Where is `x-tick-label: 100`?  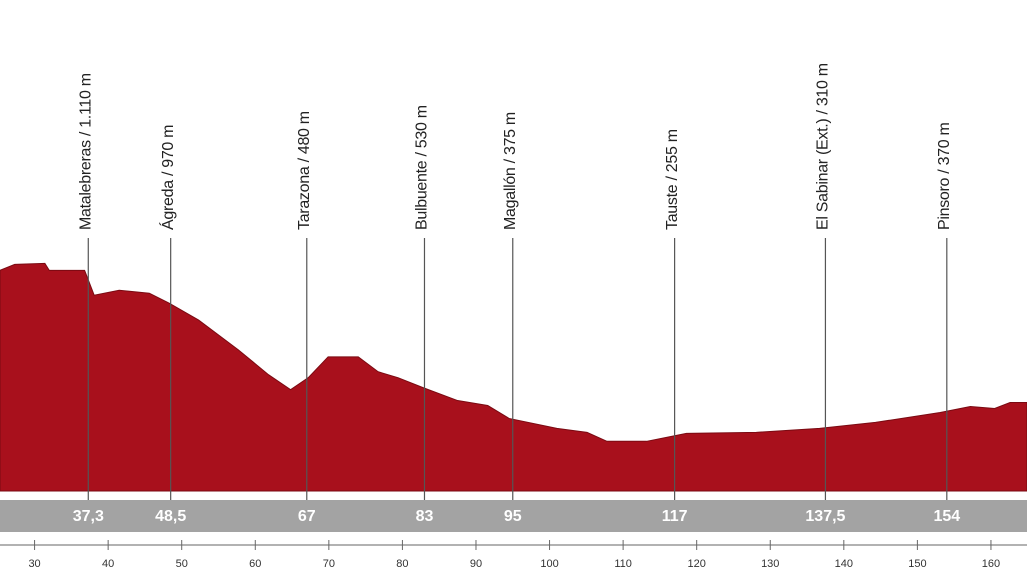
x-tick-label: 100 is located at coordinates (549, 564).